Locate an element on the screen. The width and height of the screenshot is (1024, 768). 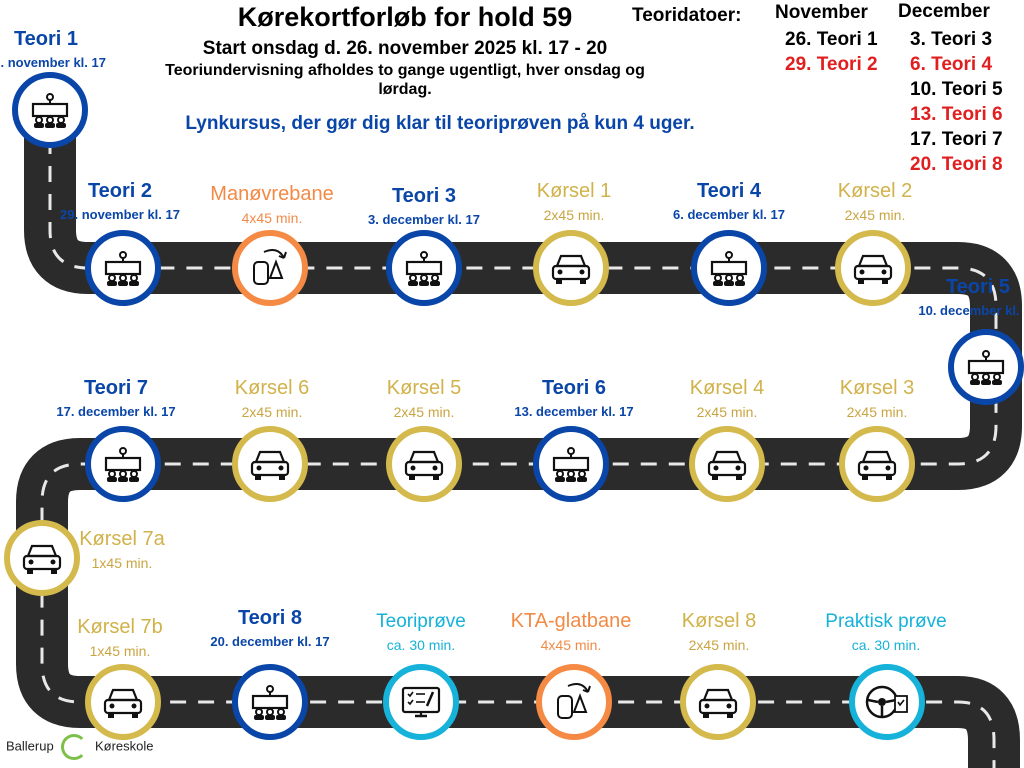
step-label-13: Kørsel 6 2x45 min. is located at coordinates (272, 398).